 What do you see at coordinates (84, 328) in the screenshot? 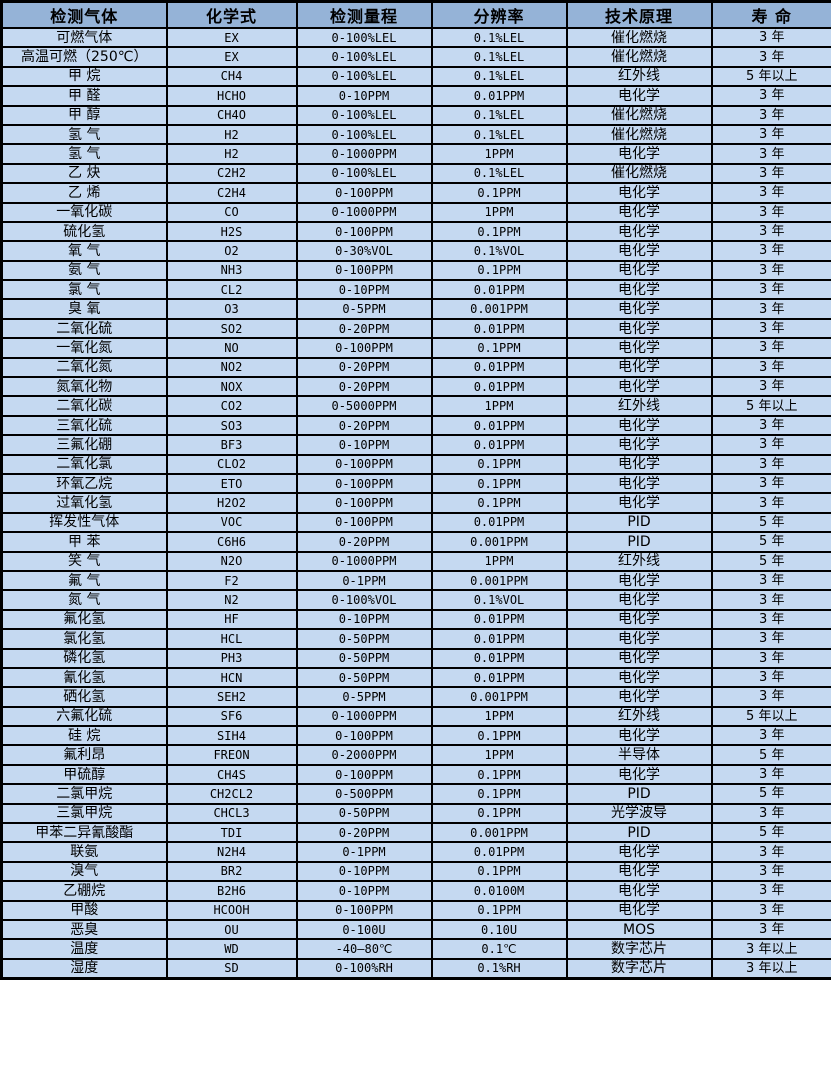
I see `gas-cell: 二氧化硫` at bounding box center [84, 328].